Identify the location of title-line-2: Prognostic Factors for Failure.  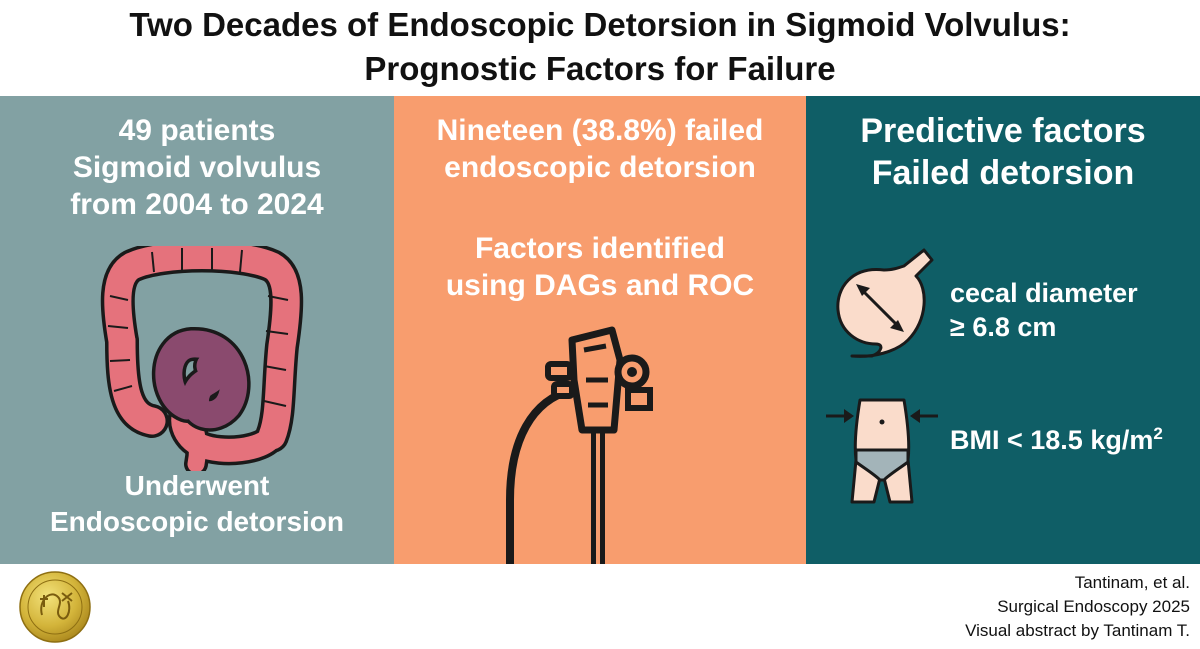
(600, 68).